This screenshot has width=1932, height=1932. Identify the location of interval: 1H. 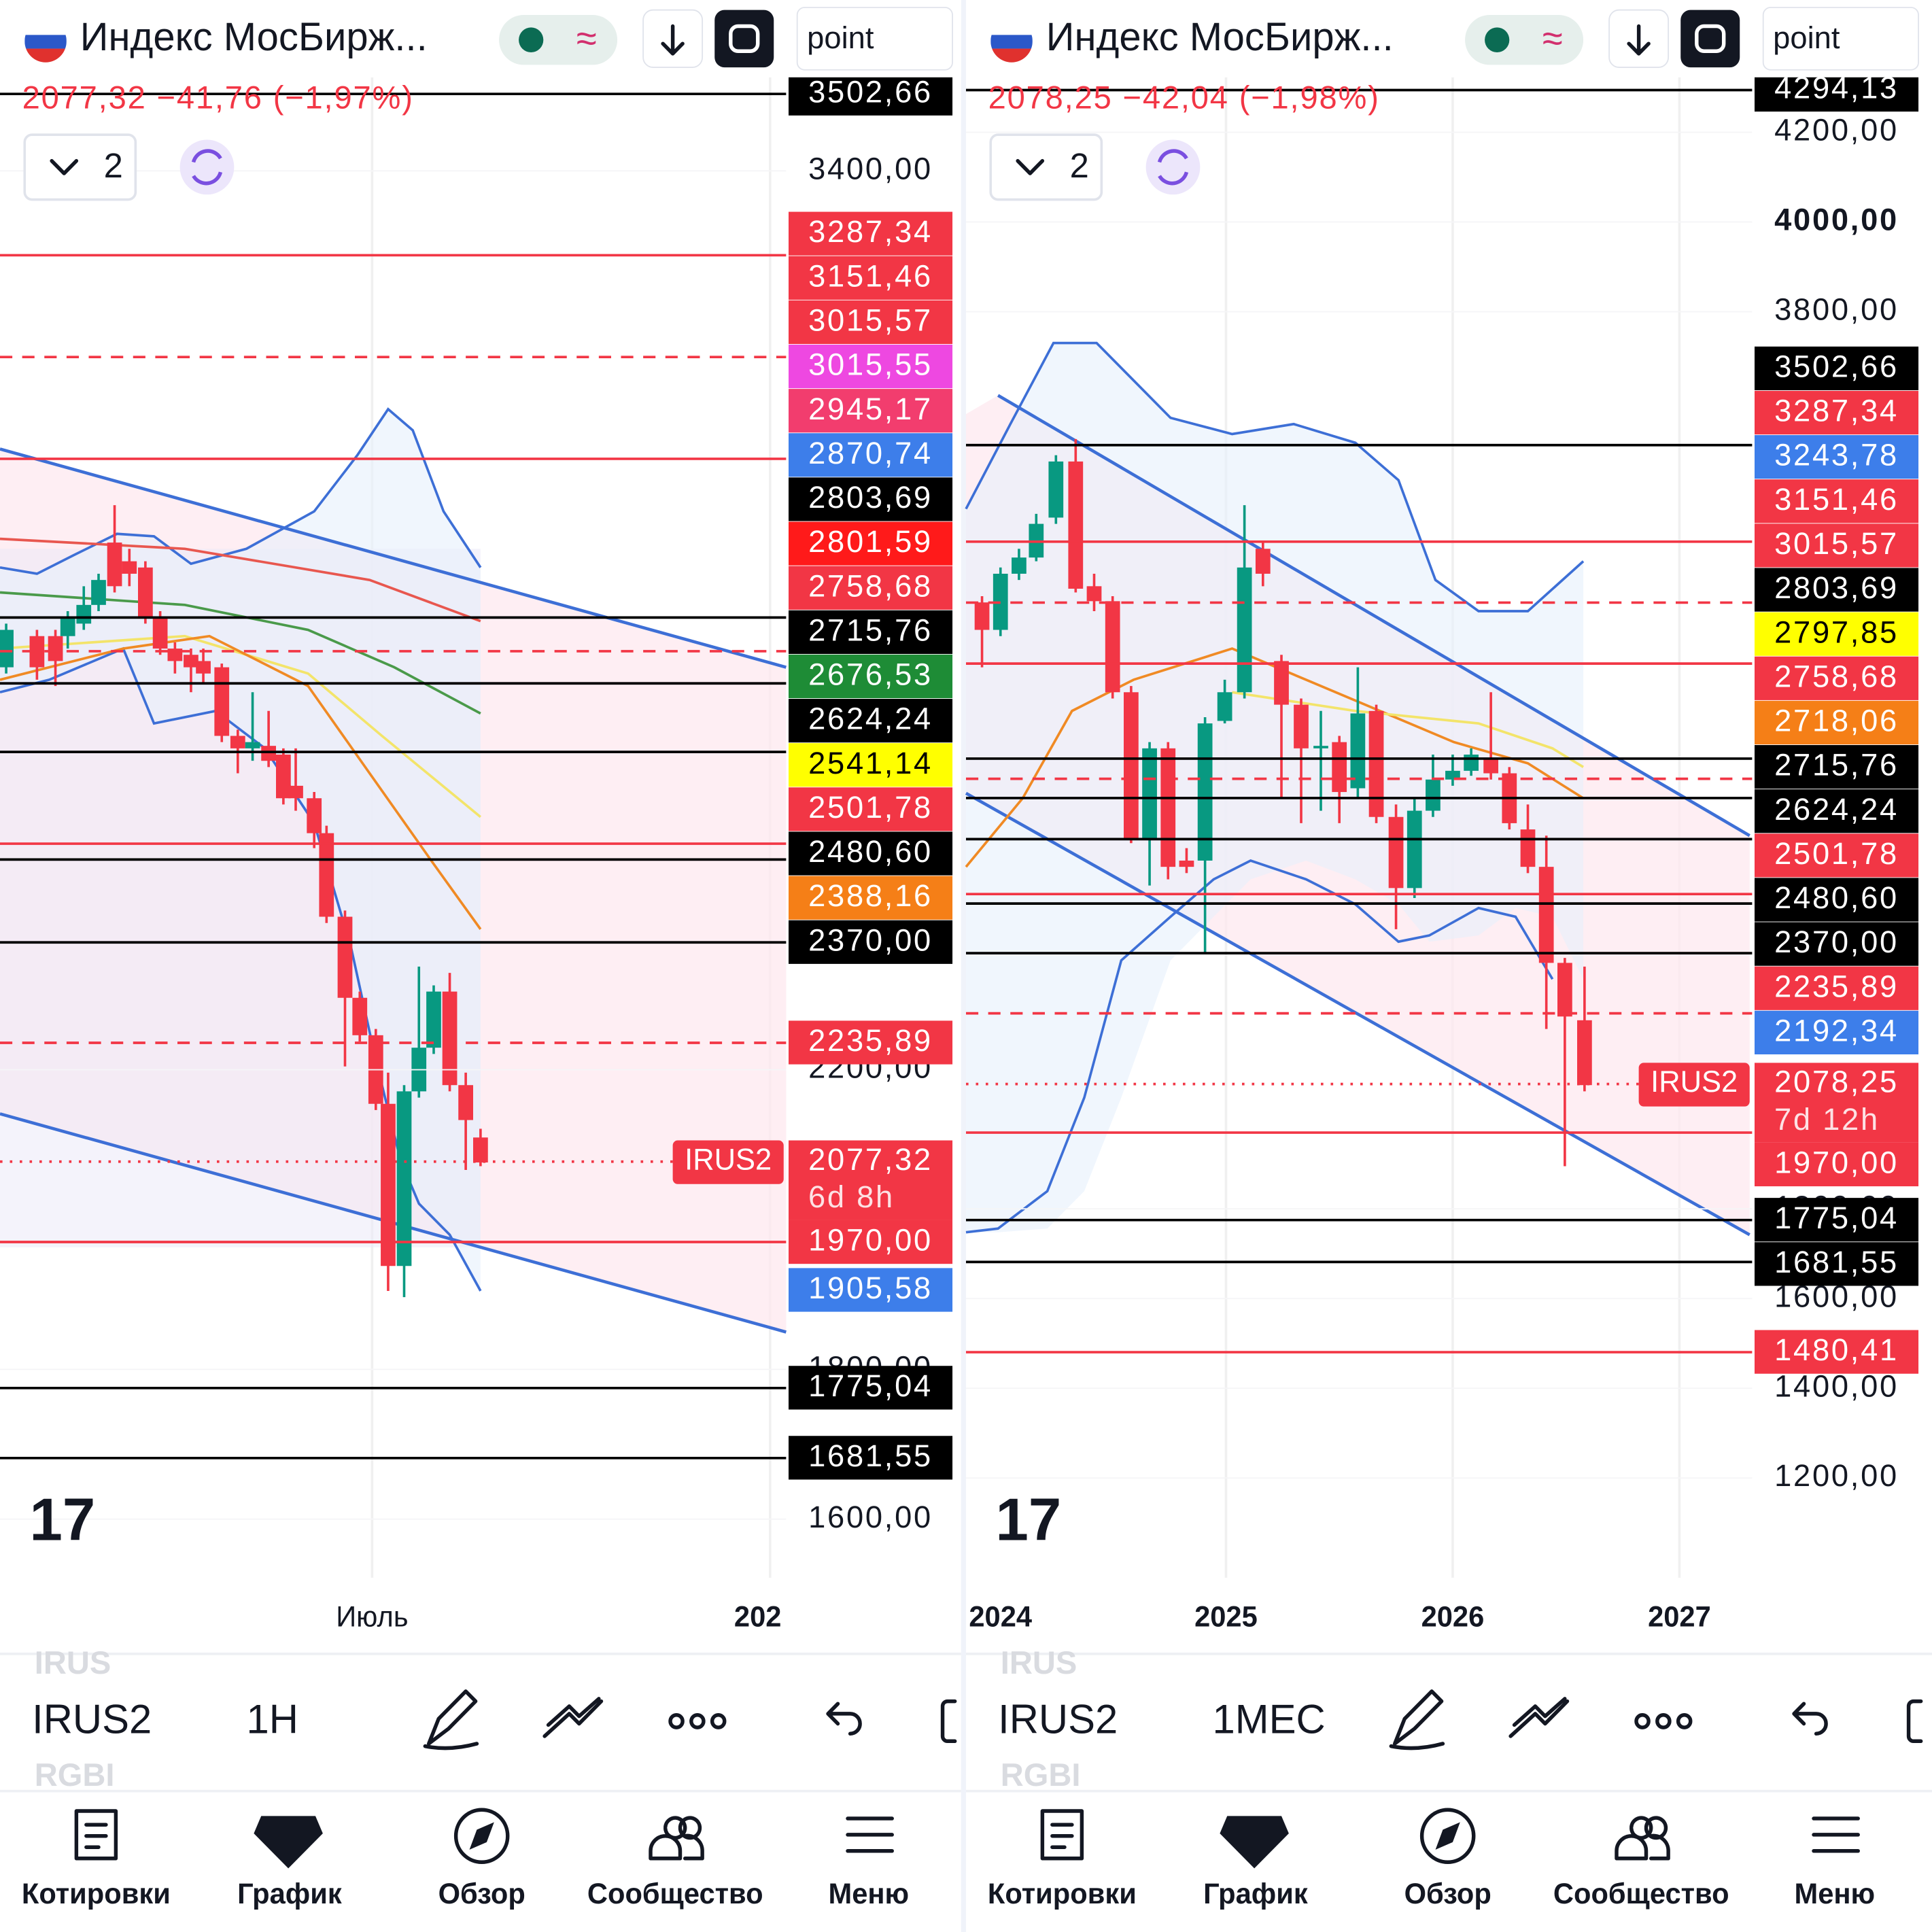
(272, 1719).